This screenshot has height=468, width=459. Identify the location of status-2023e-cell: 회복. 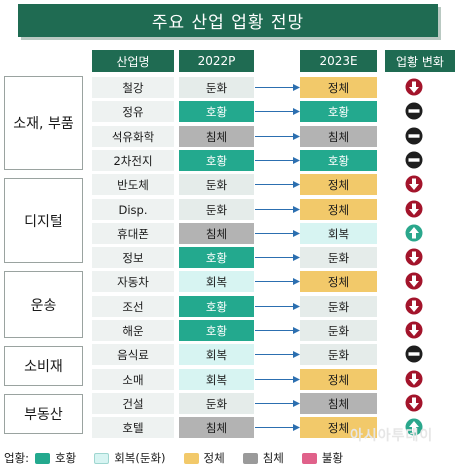
(338, 233).